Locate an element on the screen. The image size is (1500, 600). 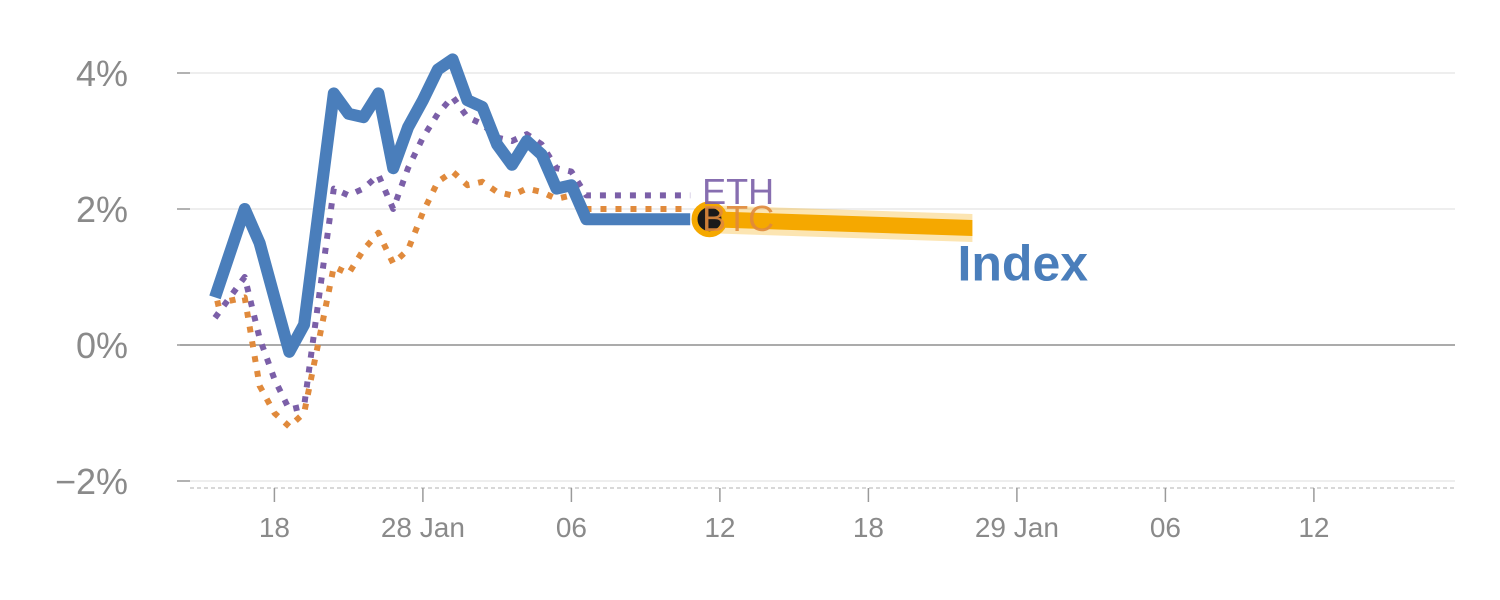
current-value-dot is located at coordinates (709, 219).